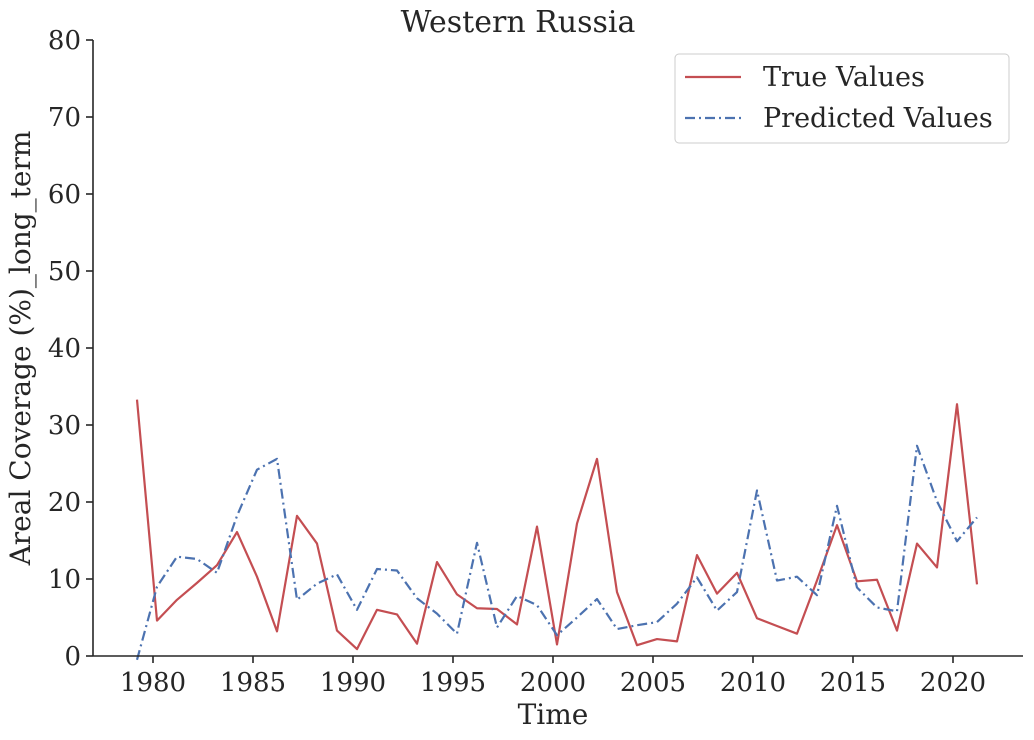 The width and height of the screenshot is (1034, 740). Describe the element at coordinates (64, 349) in the screenshot. I see `y-tick-label: 40` at that location.